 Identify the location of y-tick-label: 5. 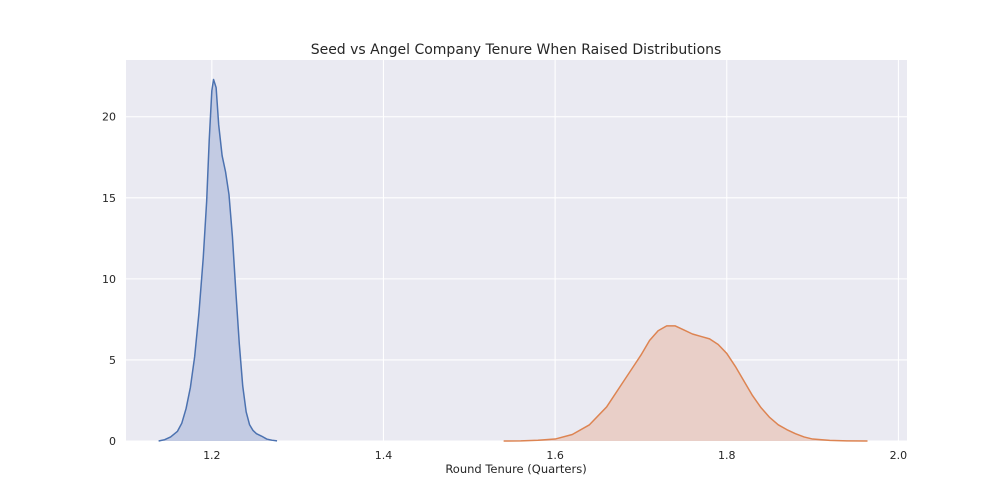
(112, 360).